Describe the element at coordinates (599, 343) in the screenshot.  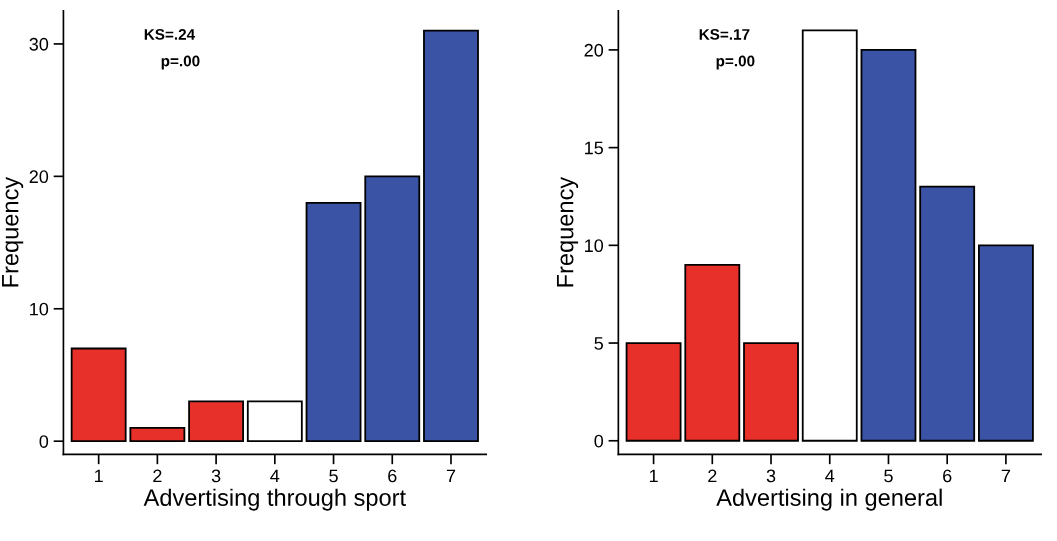
I see `y-tick-label: 5` at that location.